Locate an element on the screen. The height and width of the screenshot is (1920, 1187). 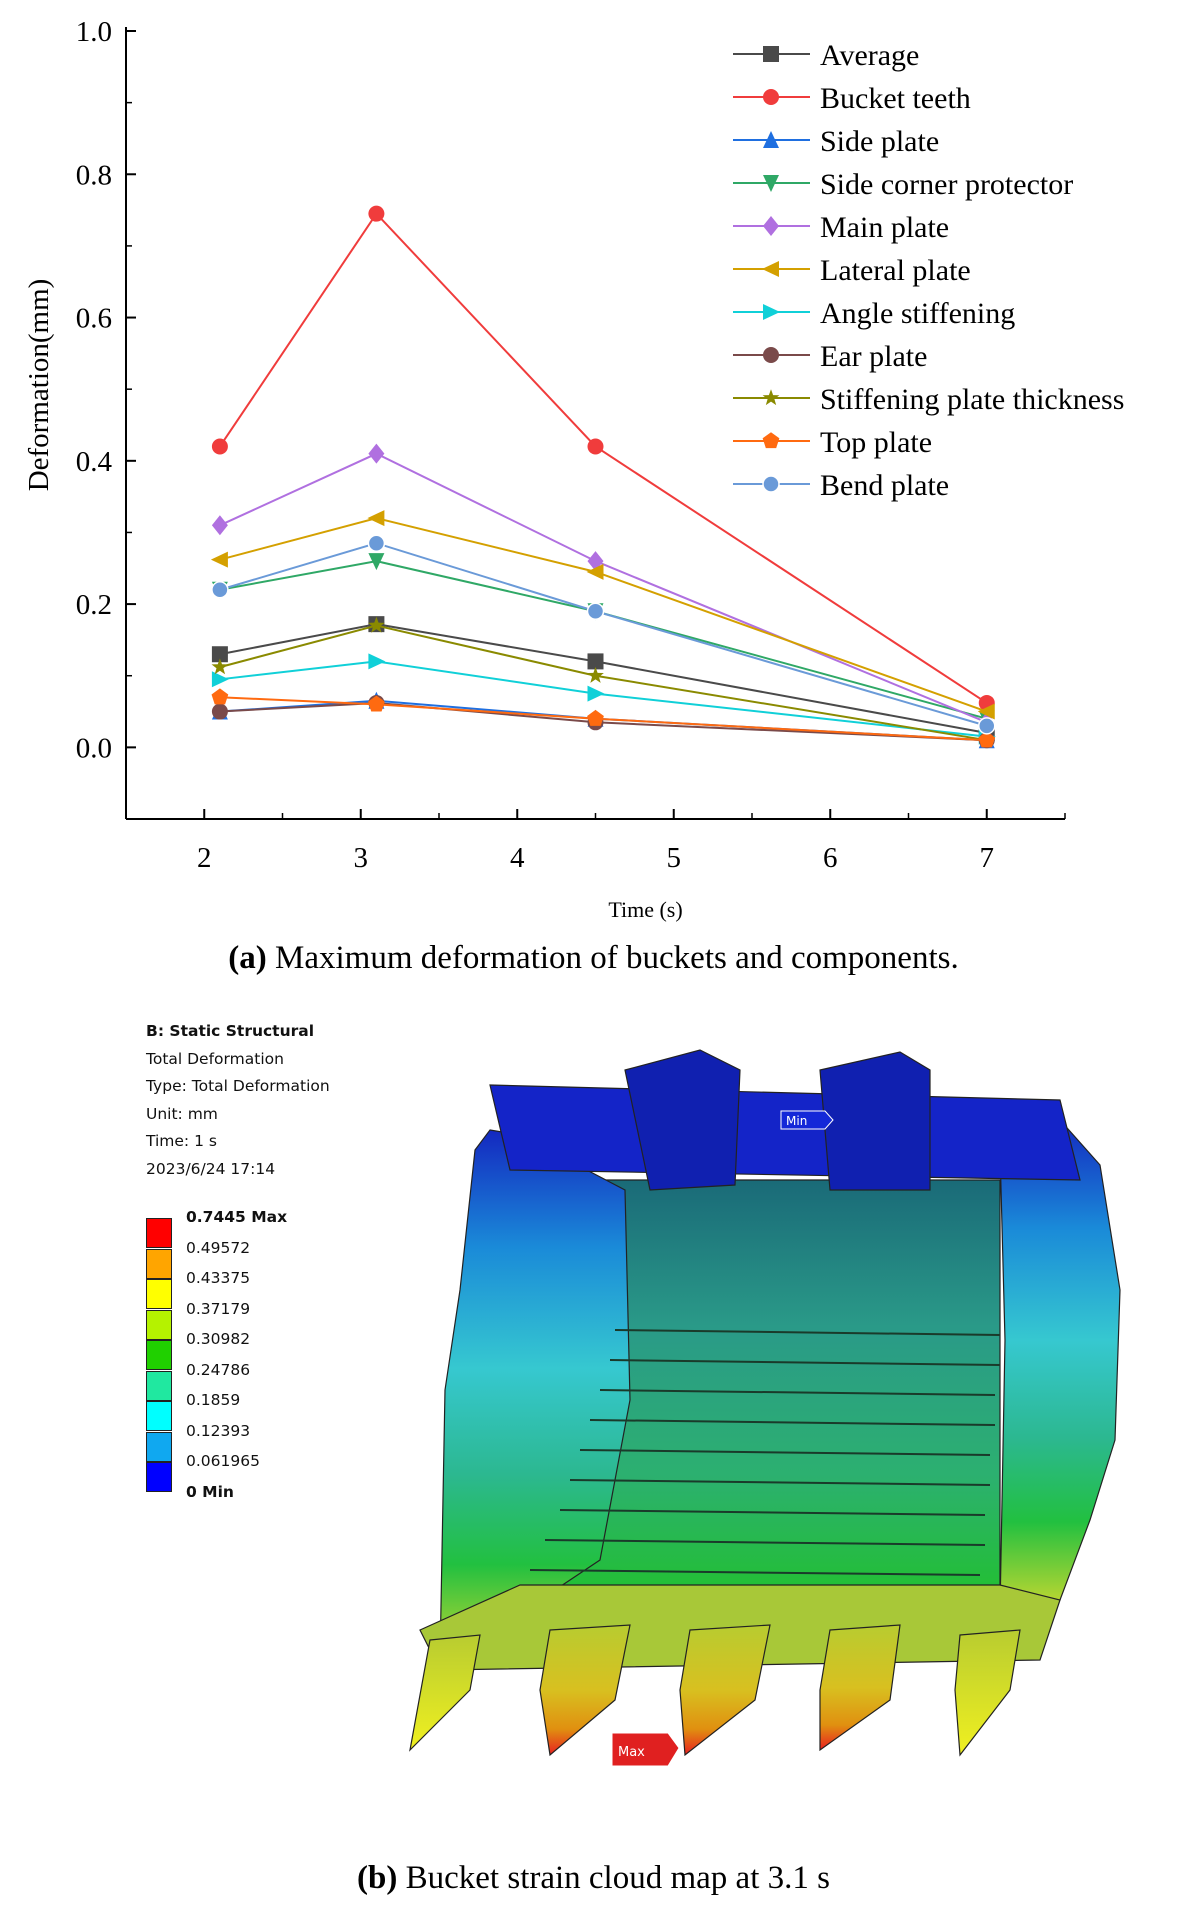
ear-plate-left is located at coordinates (682, 1120).